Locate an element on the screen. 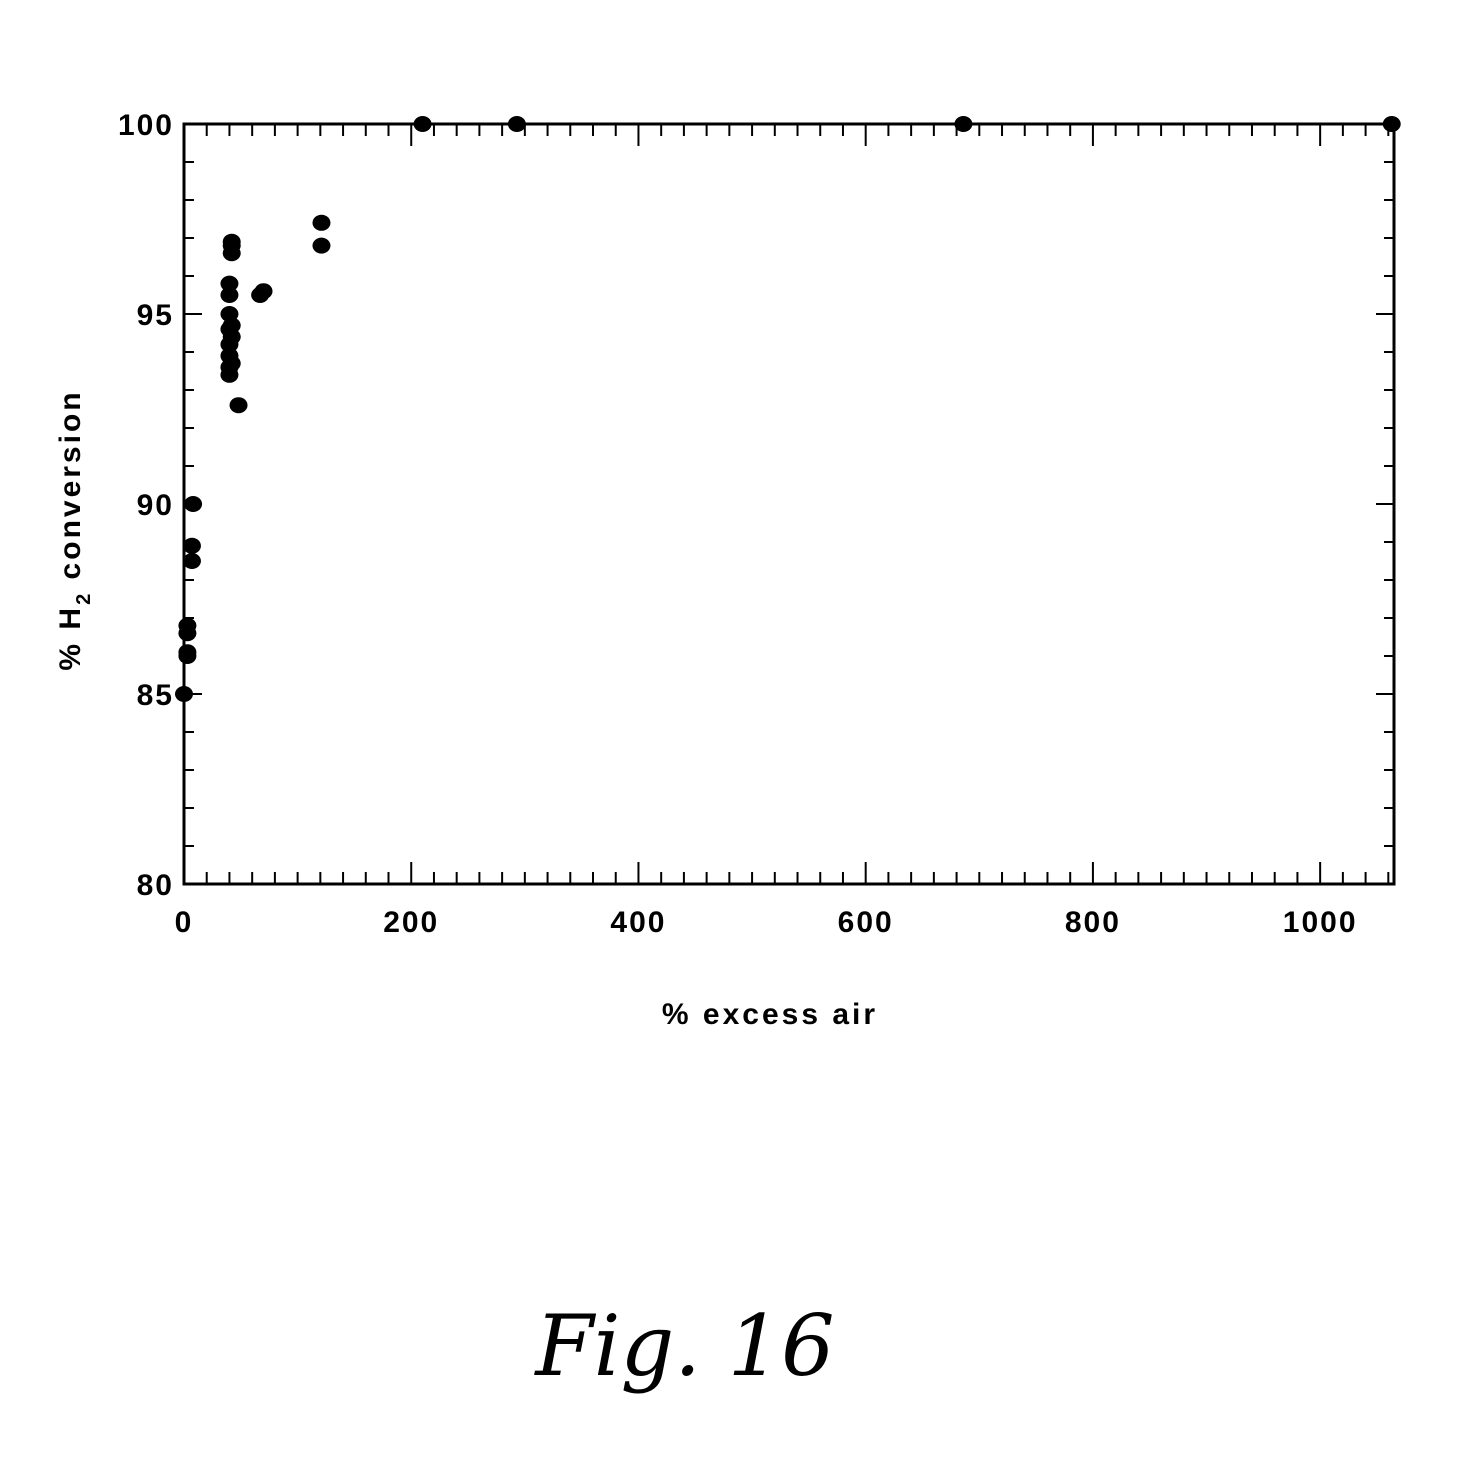  y-tick-label: 85 is located at coordinates (155, 695).